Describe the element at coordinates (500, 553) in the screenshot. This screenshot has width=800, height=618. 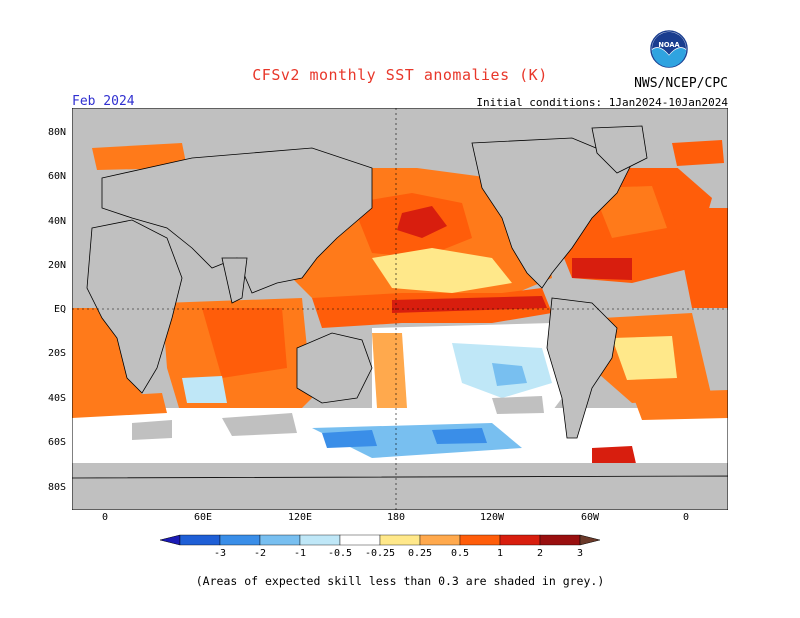
I see `colorbar-tick-label: 1` at that location.